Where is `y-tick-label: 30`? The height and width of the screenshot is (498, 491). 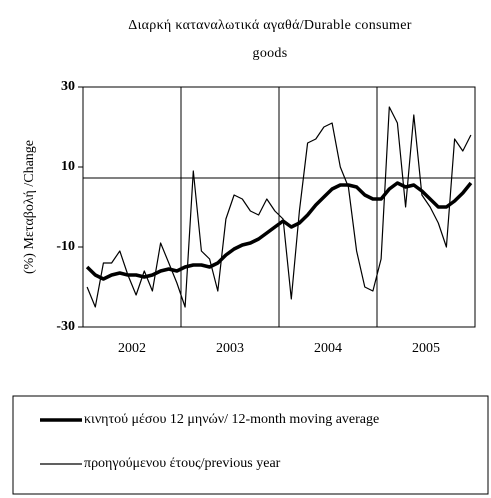 y-tick-label: 30 is located at coordinates (68, 86).